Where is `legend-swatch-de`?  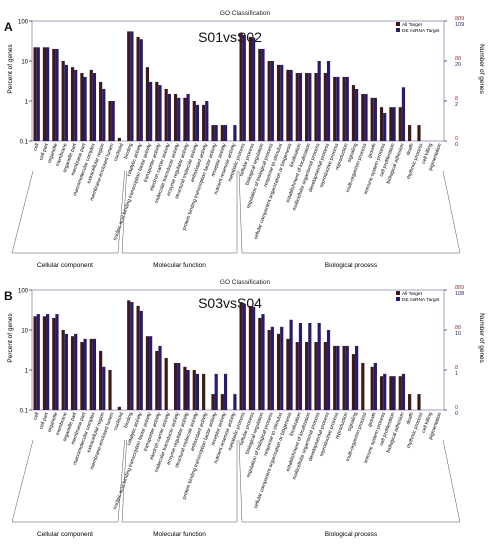 legend-swatch-de is located at coordinates (398, 30).